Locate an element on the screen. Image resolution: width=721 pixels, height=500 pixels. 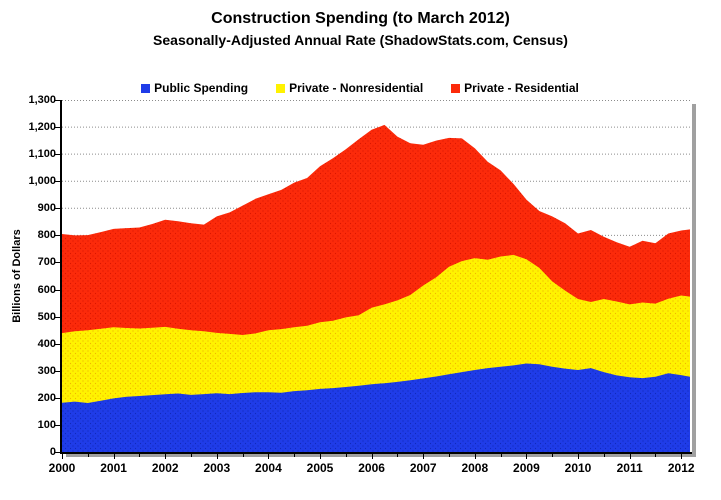
y-tick-label: 500 is located at coordinates (46, 316).